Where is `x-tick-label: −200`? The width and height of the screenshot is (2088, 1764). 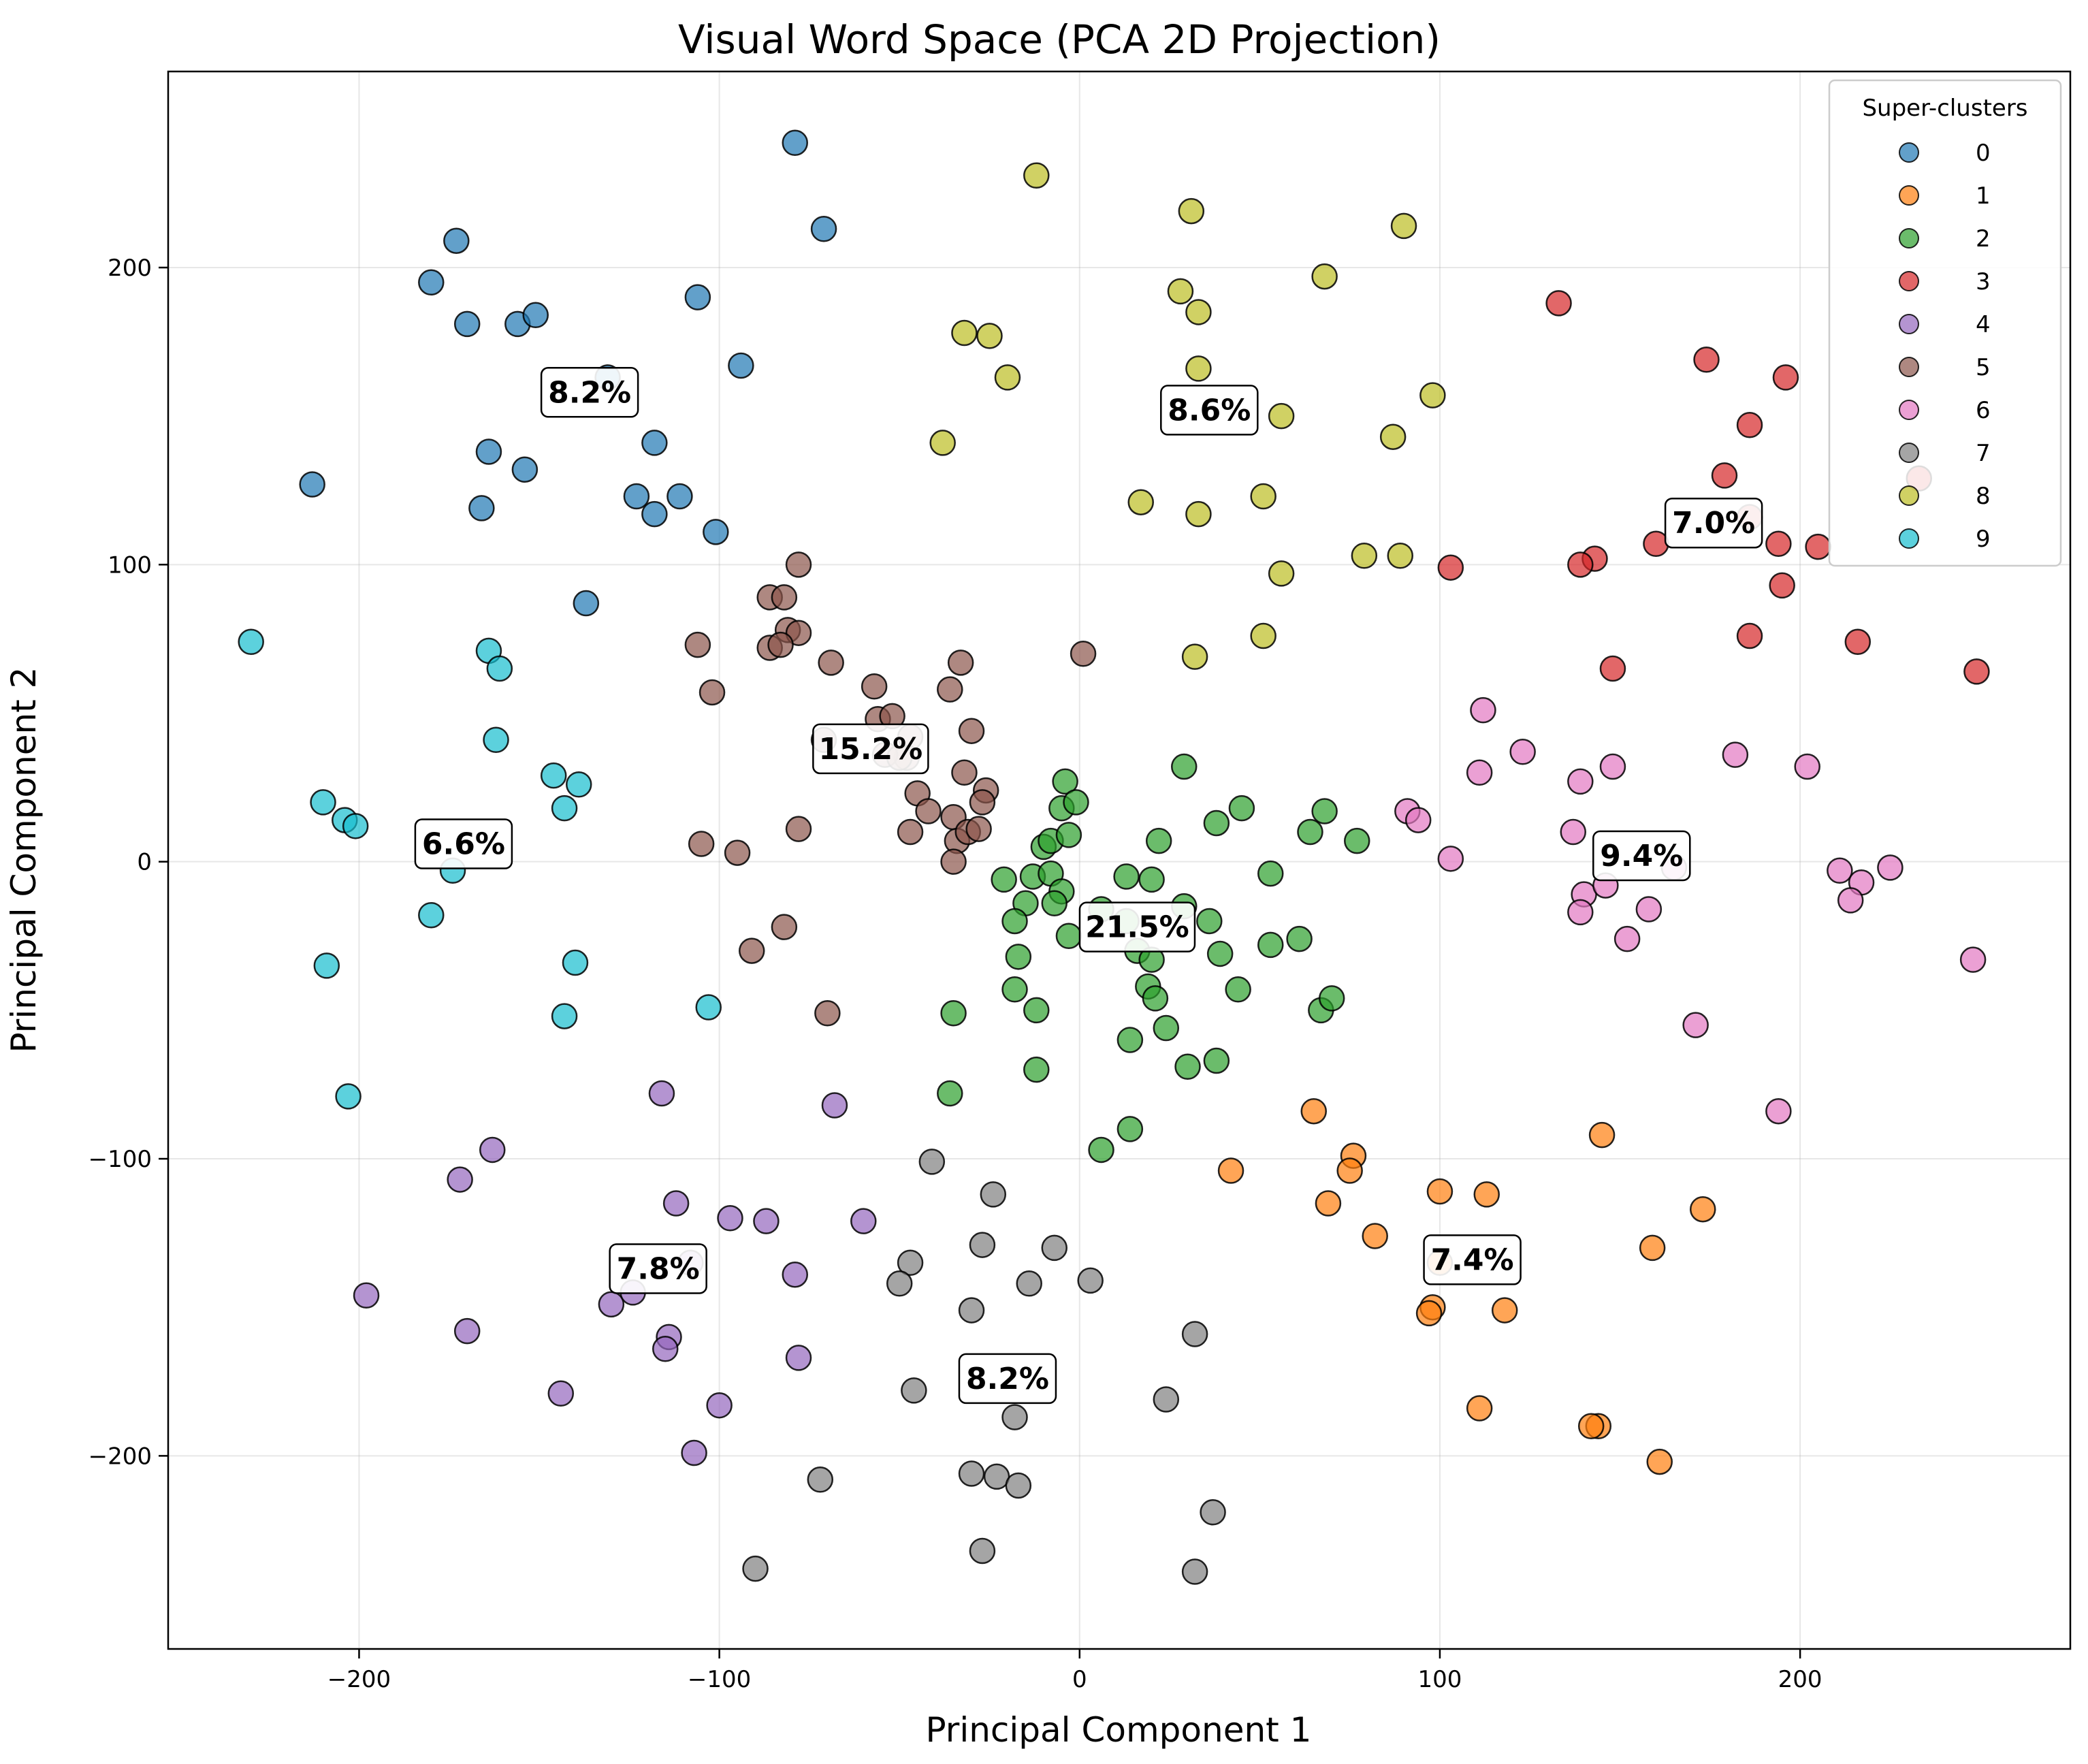 x-tick-label: −200 is located at coordinates (359, 1679).